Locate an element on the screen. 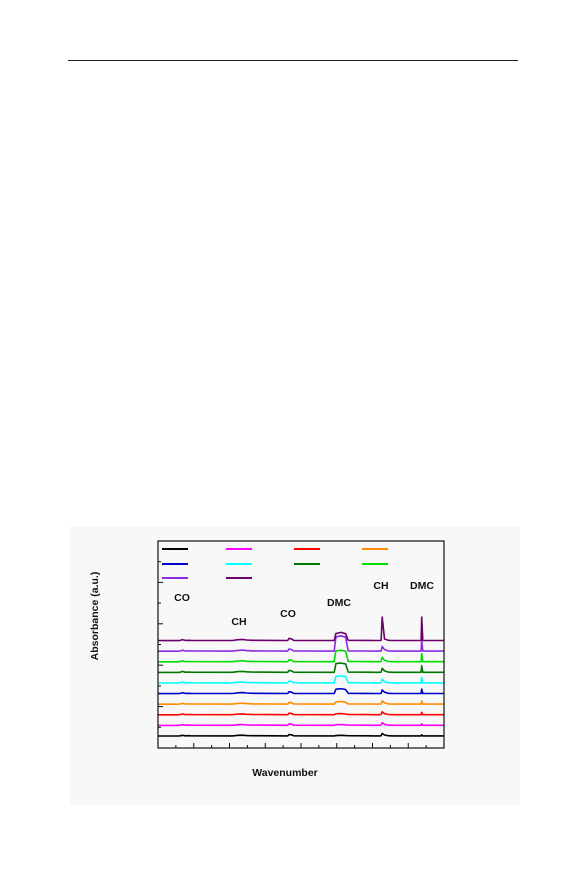  annotation-ch-2: CH is located at coordinates (381, 586).